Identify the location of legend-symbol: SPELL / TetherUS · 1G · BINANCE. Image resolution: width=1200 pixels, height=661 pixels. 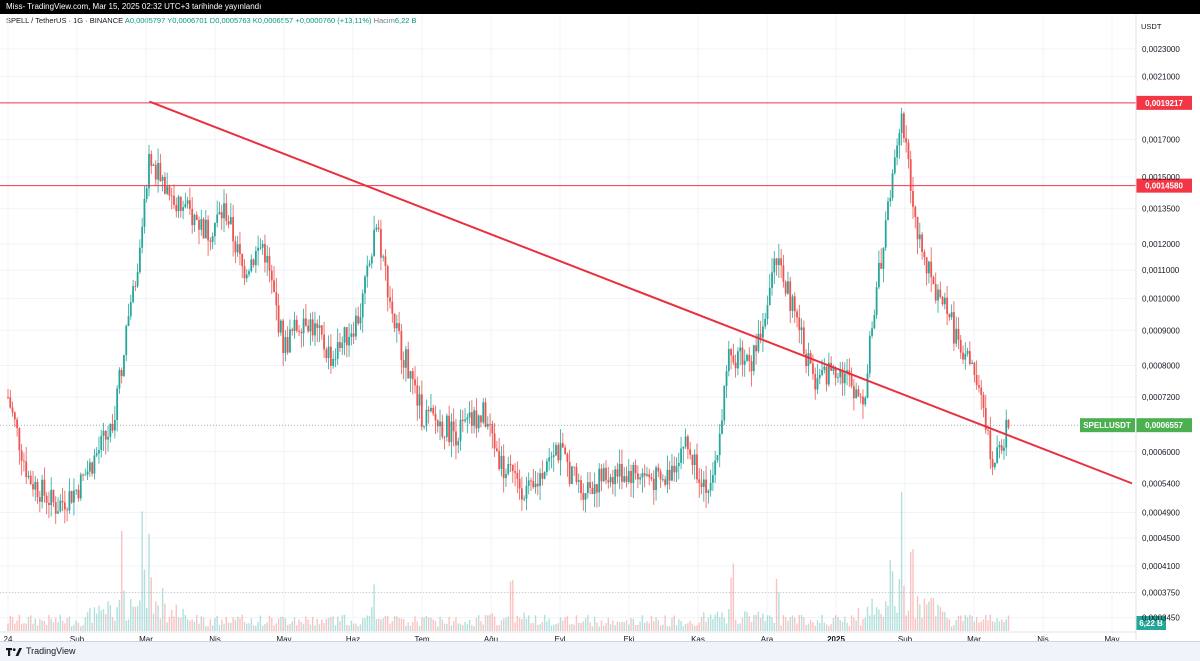
(65, 20).